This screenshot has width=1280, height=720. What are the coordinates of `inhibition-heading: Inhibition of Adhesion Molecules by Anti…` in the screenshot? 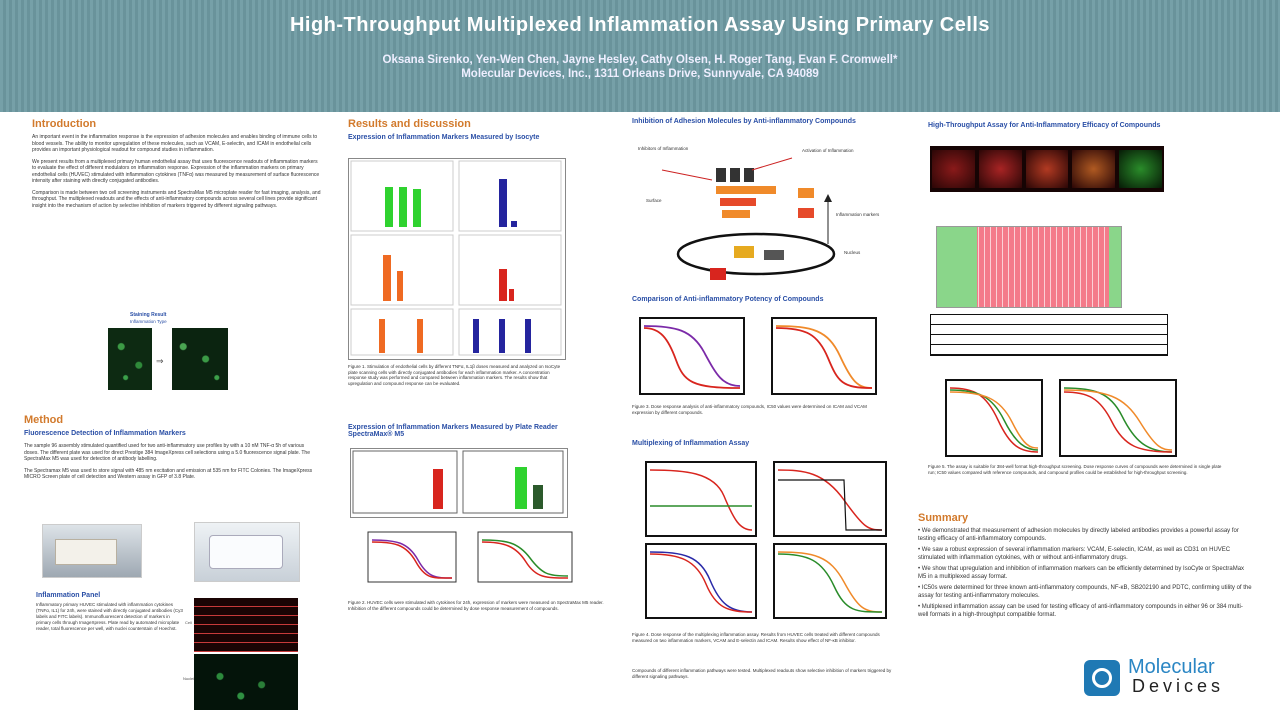 It's located at (744, 121).